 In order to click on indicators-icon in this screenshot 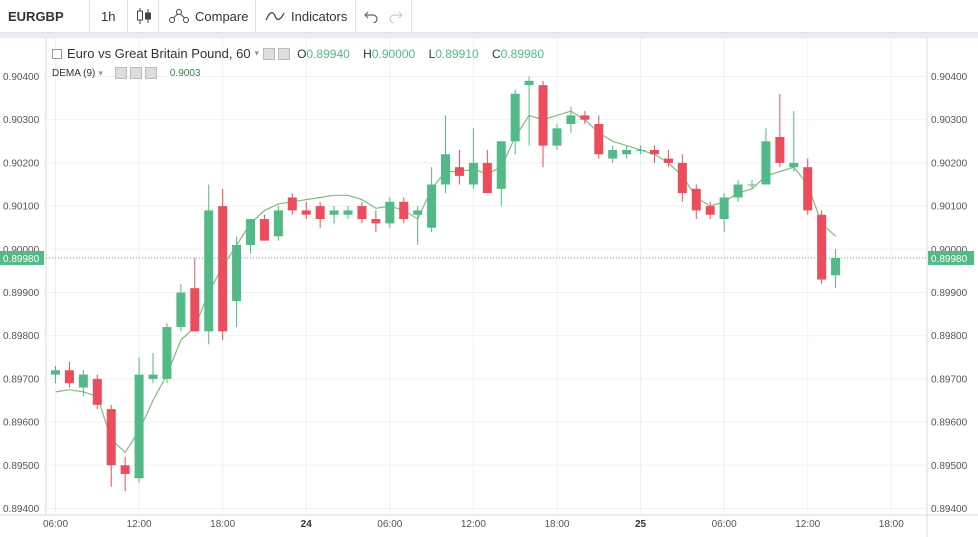, I will do `click(275, 16)`.